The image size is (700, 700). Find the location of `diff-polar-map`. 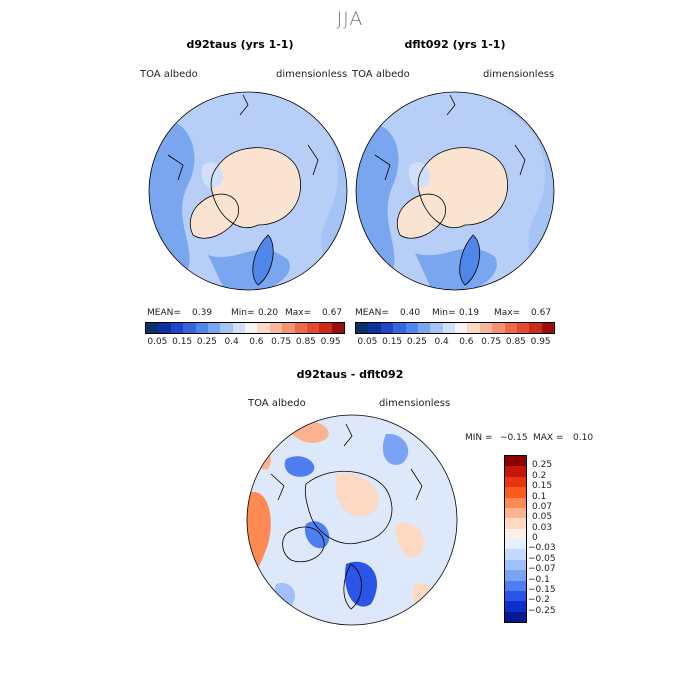

diff-polar-map is located at coordinates (352, 520).